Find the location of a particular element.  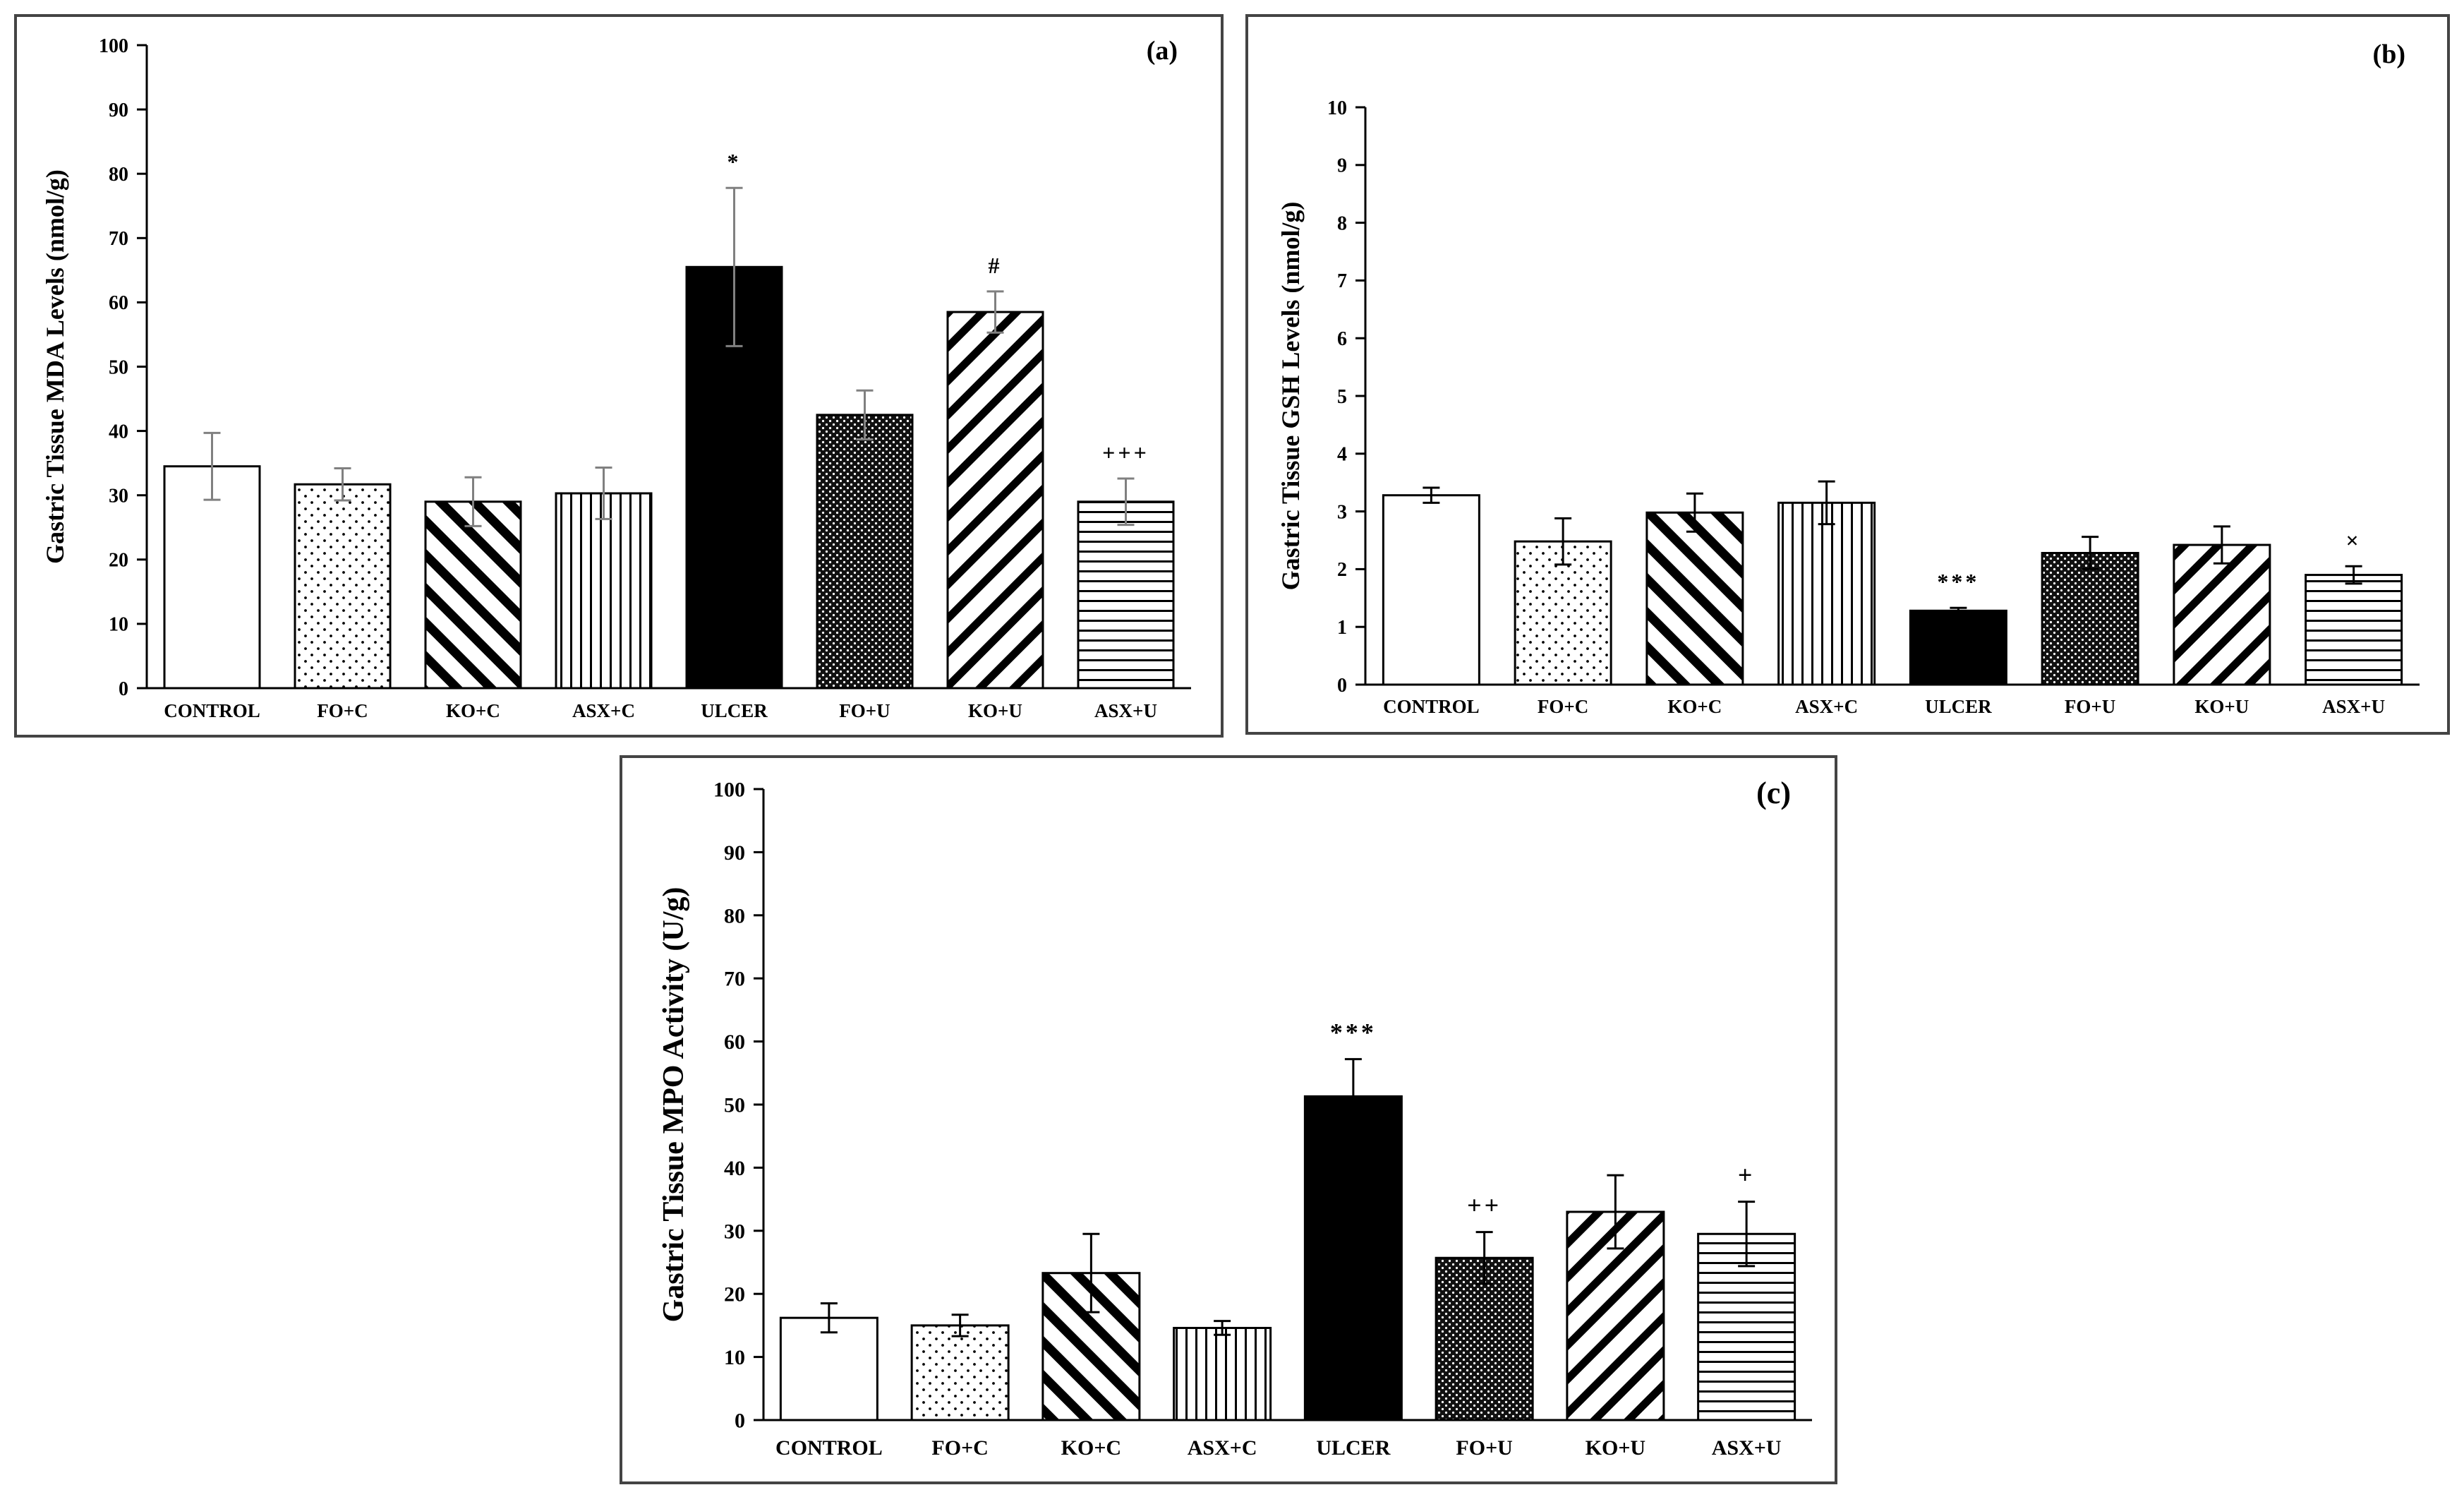

y-tick-label: 2 is located at coordinates (1342, 570).